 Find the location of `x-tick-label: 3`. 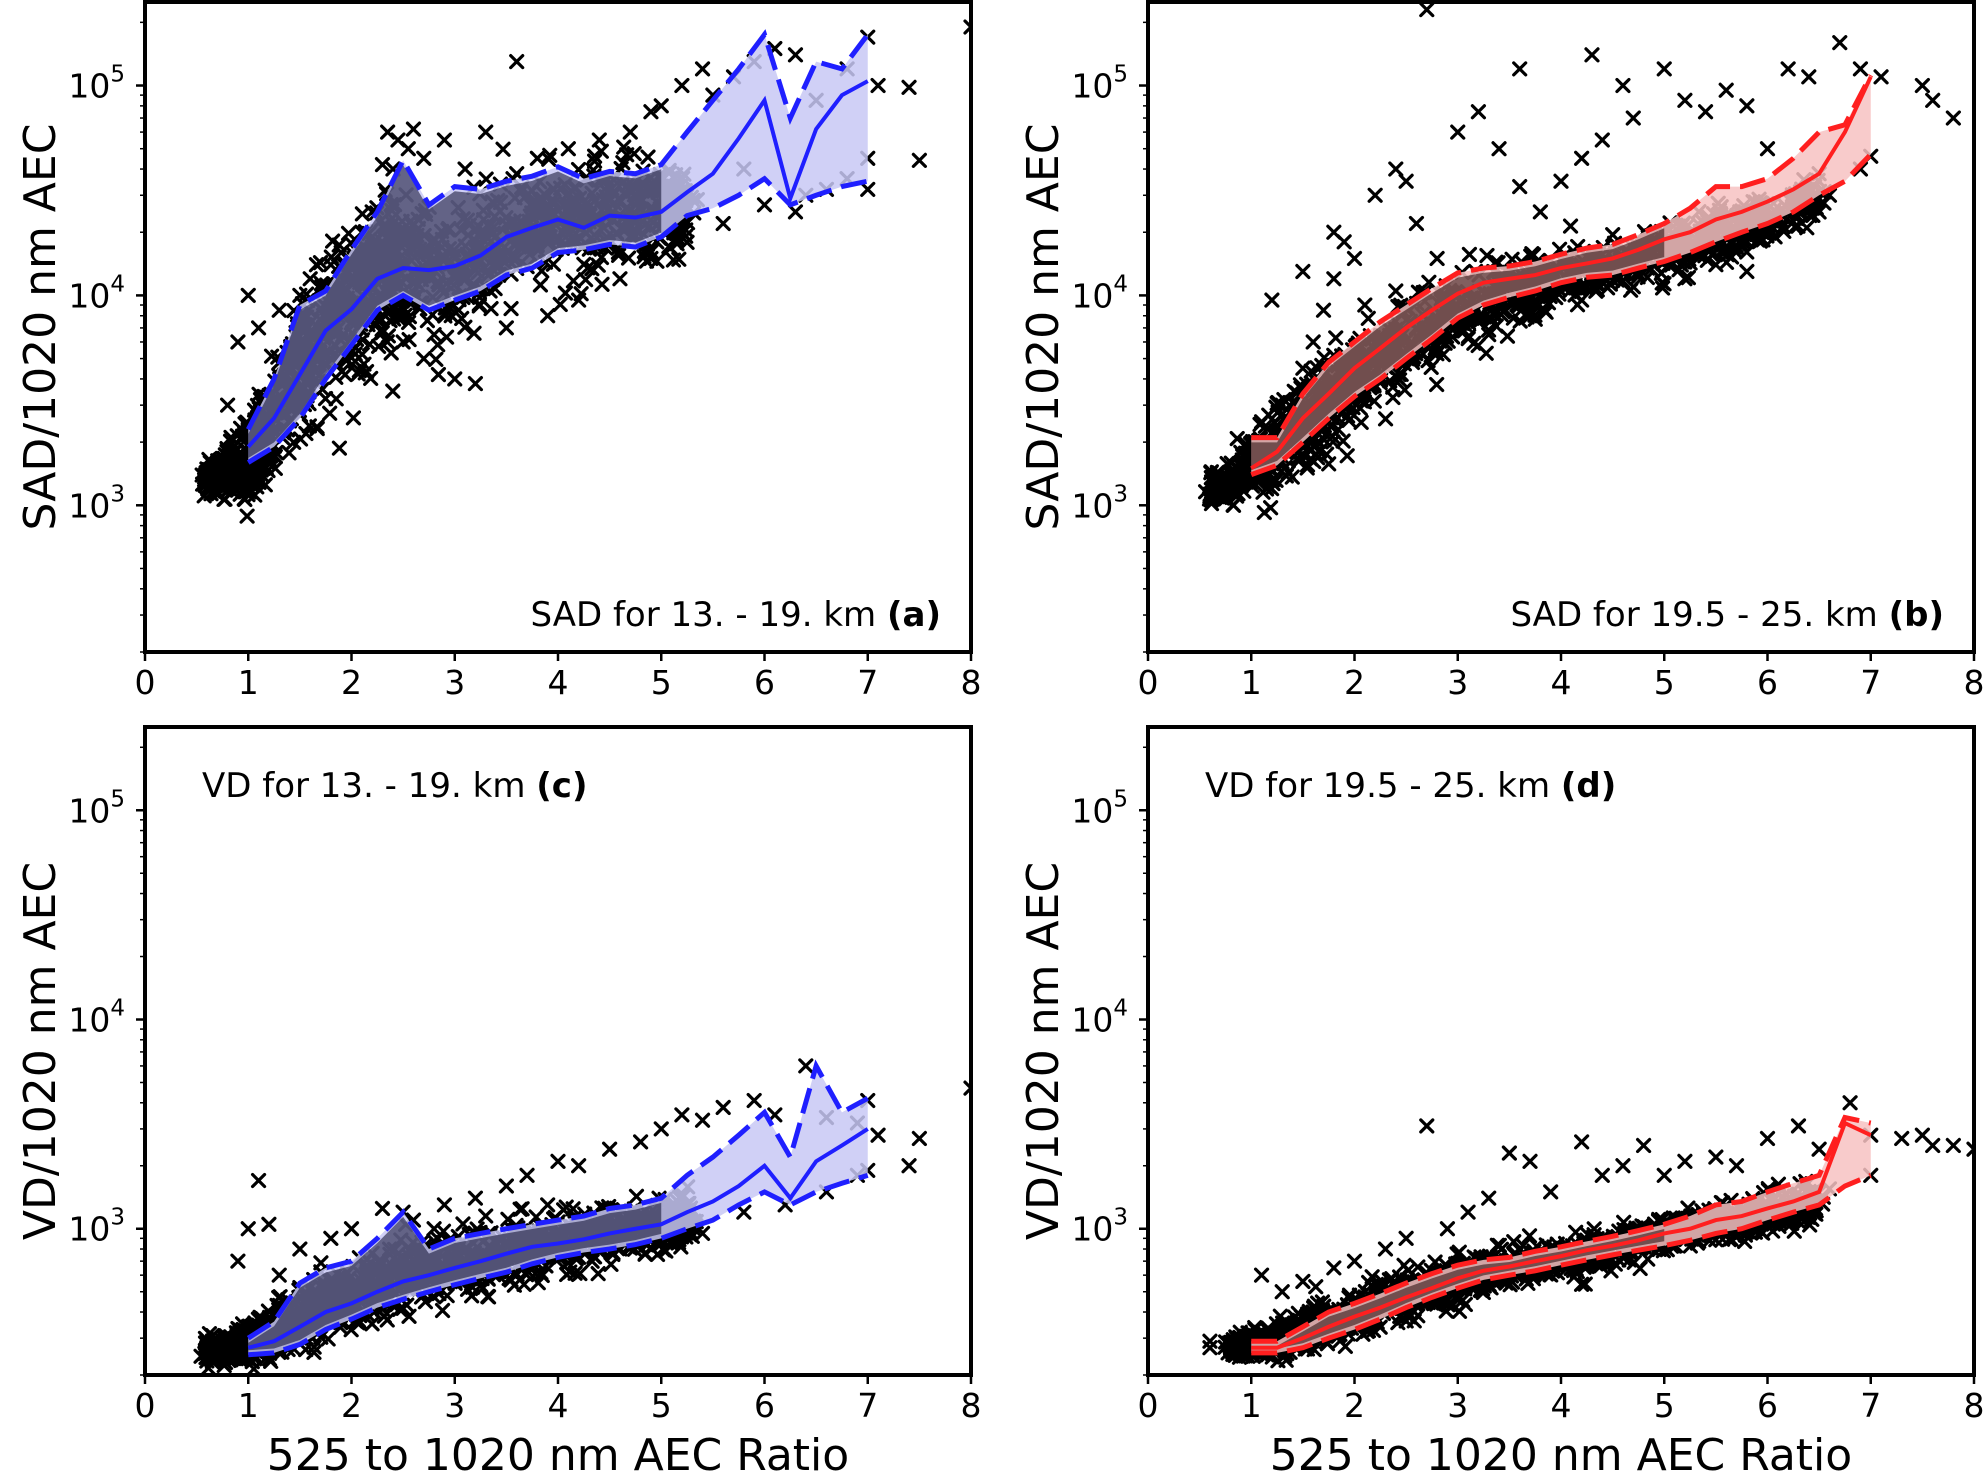

x-tick-label: 3 is located at coordinates (1457, 682).